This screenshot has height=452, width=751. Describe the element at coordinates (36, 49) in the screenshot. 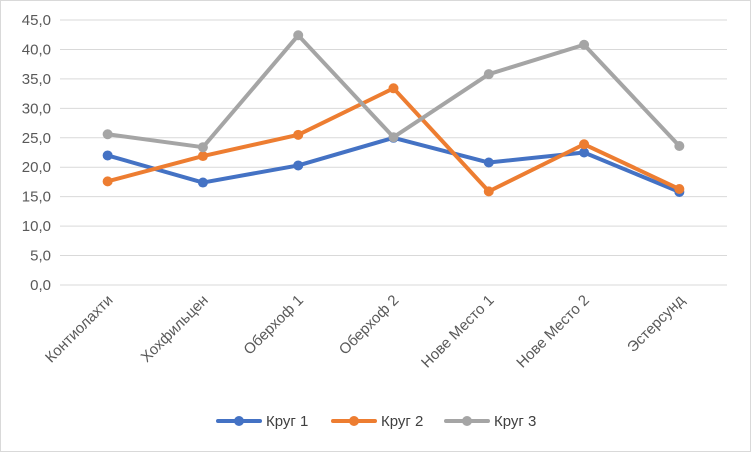

I see `y-tick-label: 40,0` at that location.